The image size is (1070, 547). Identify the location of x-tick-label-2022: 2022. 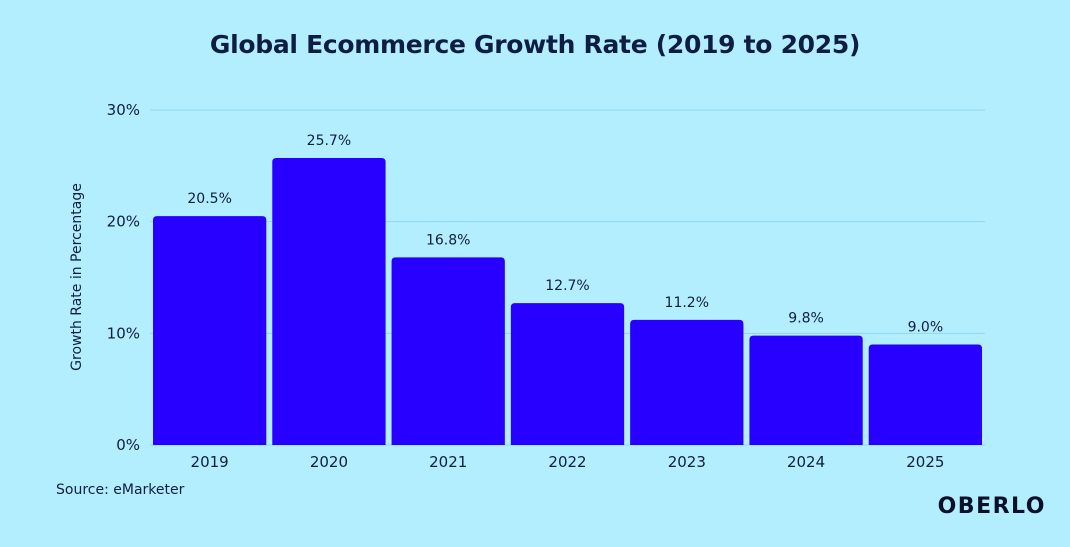
(567, 462).